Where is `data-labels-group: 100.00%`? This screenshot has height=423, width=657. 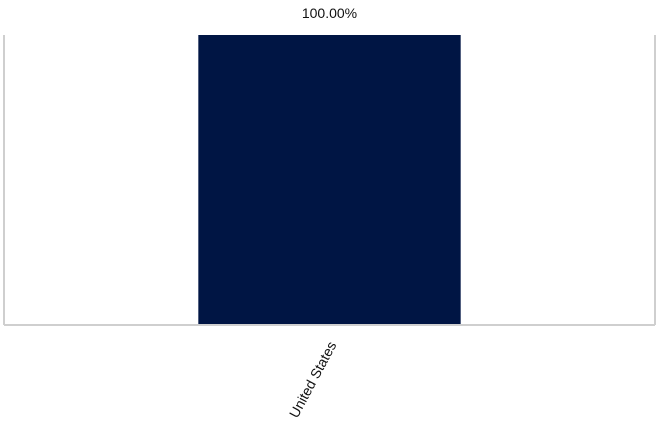
data-labels-group: 100.00% is located at coordinates (329, 13).